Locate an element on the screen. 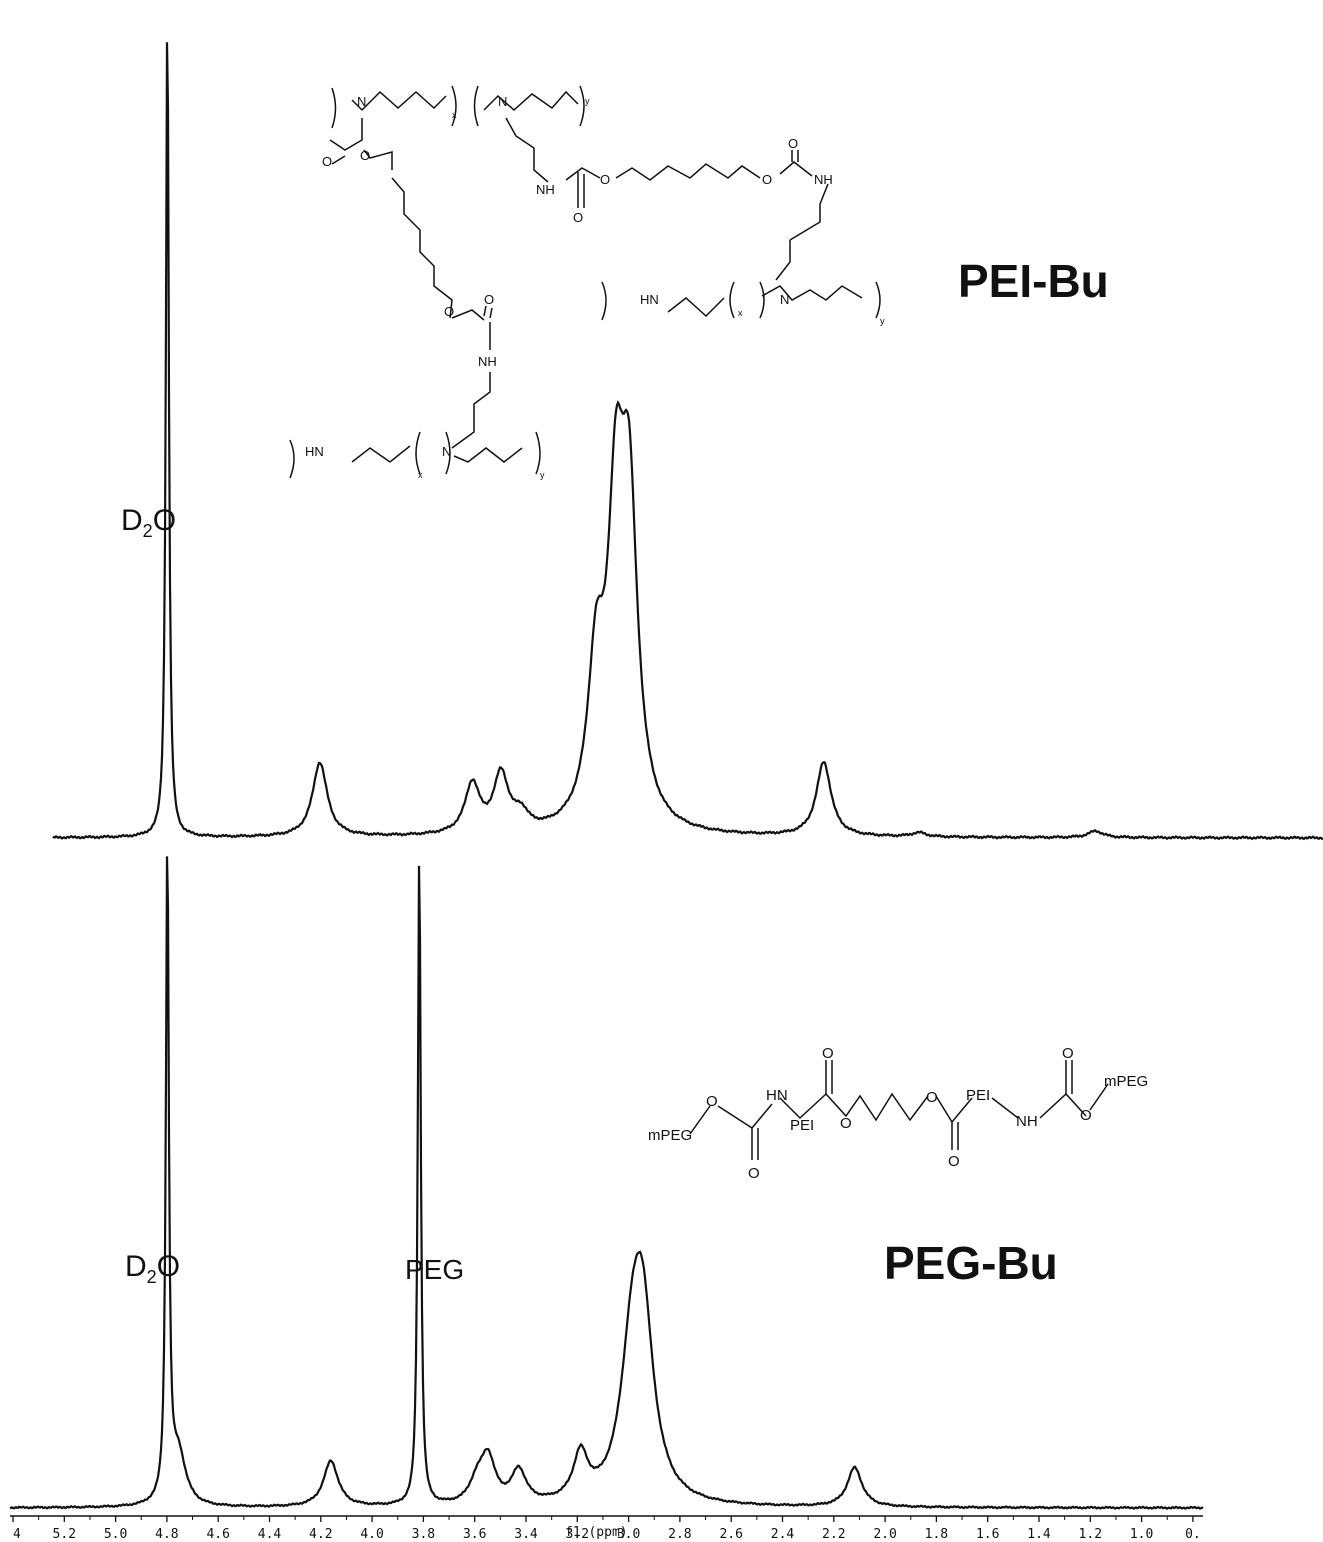 Image resolution: width=1323 pixels, height=1542 pixels. struct-text-y2: y is located at coordinates (542, 475).